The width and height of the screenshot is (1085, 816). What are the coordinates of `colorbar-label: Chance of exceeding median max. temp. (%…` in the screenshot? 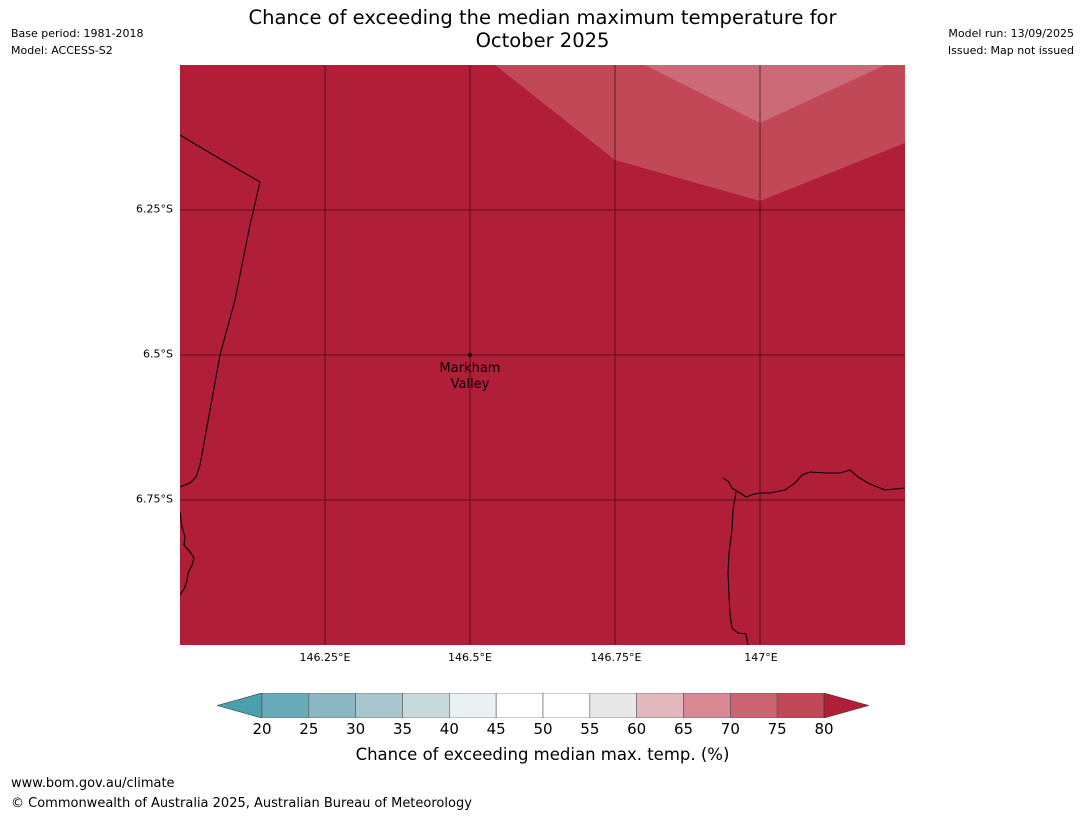 It's located at (542, 754).